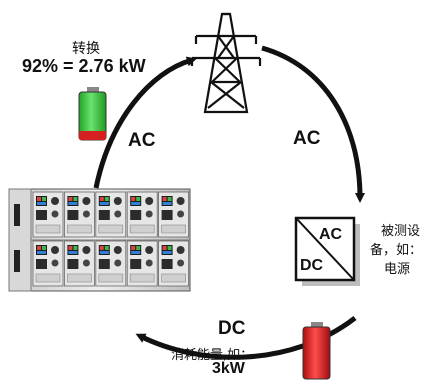 Image resolution: width=445 pixels, height=383 pixels. Describe the element at coordinates (142, 140) in the screenshot. I see `arrow-label-ac-left: AC` at that location.